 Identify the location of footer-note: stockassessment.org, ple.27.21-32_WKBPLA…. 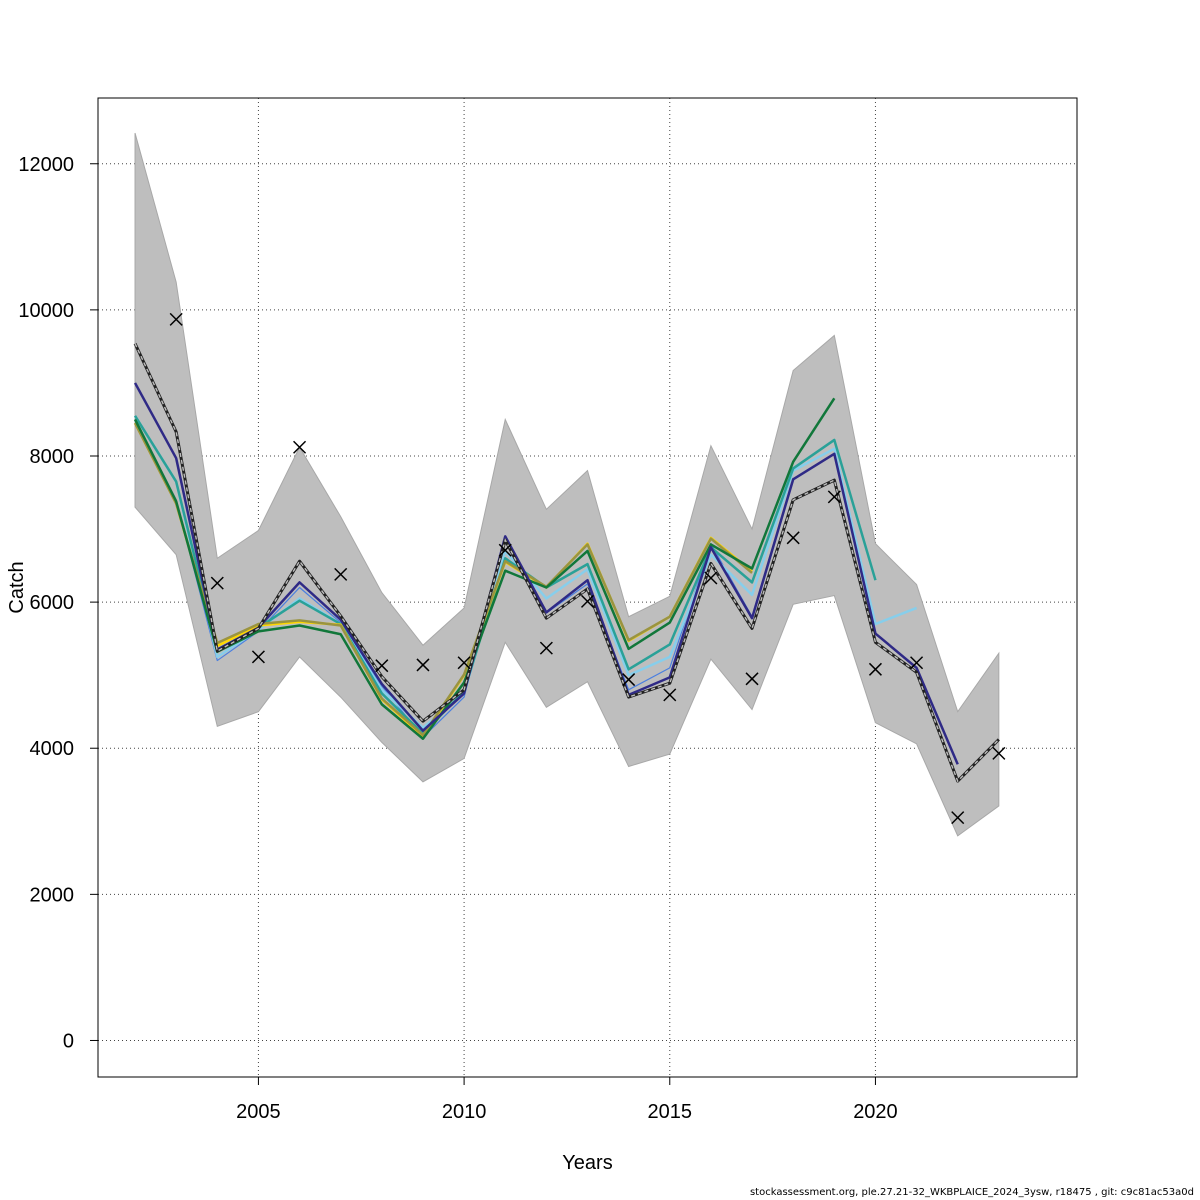
(971, 1192).